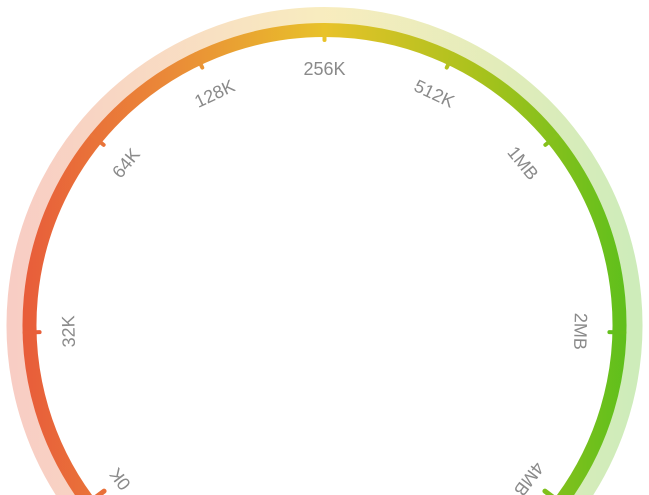 The height and width of the screenshot is (495, 649). I want to click on gauge-tick-label-512k: 512K, so click(434, 94).